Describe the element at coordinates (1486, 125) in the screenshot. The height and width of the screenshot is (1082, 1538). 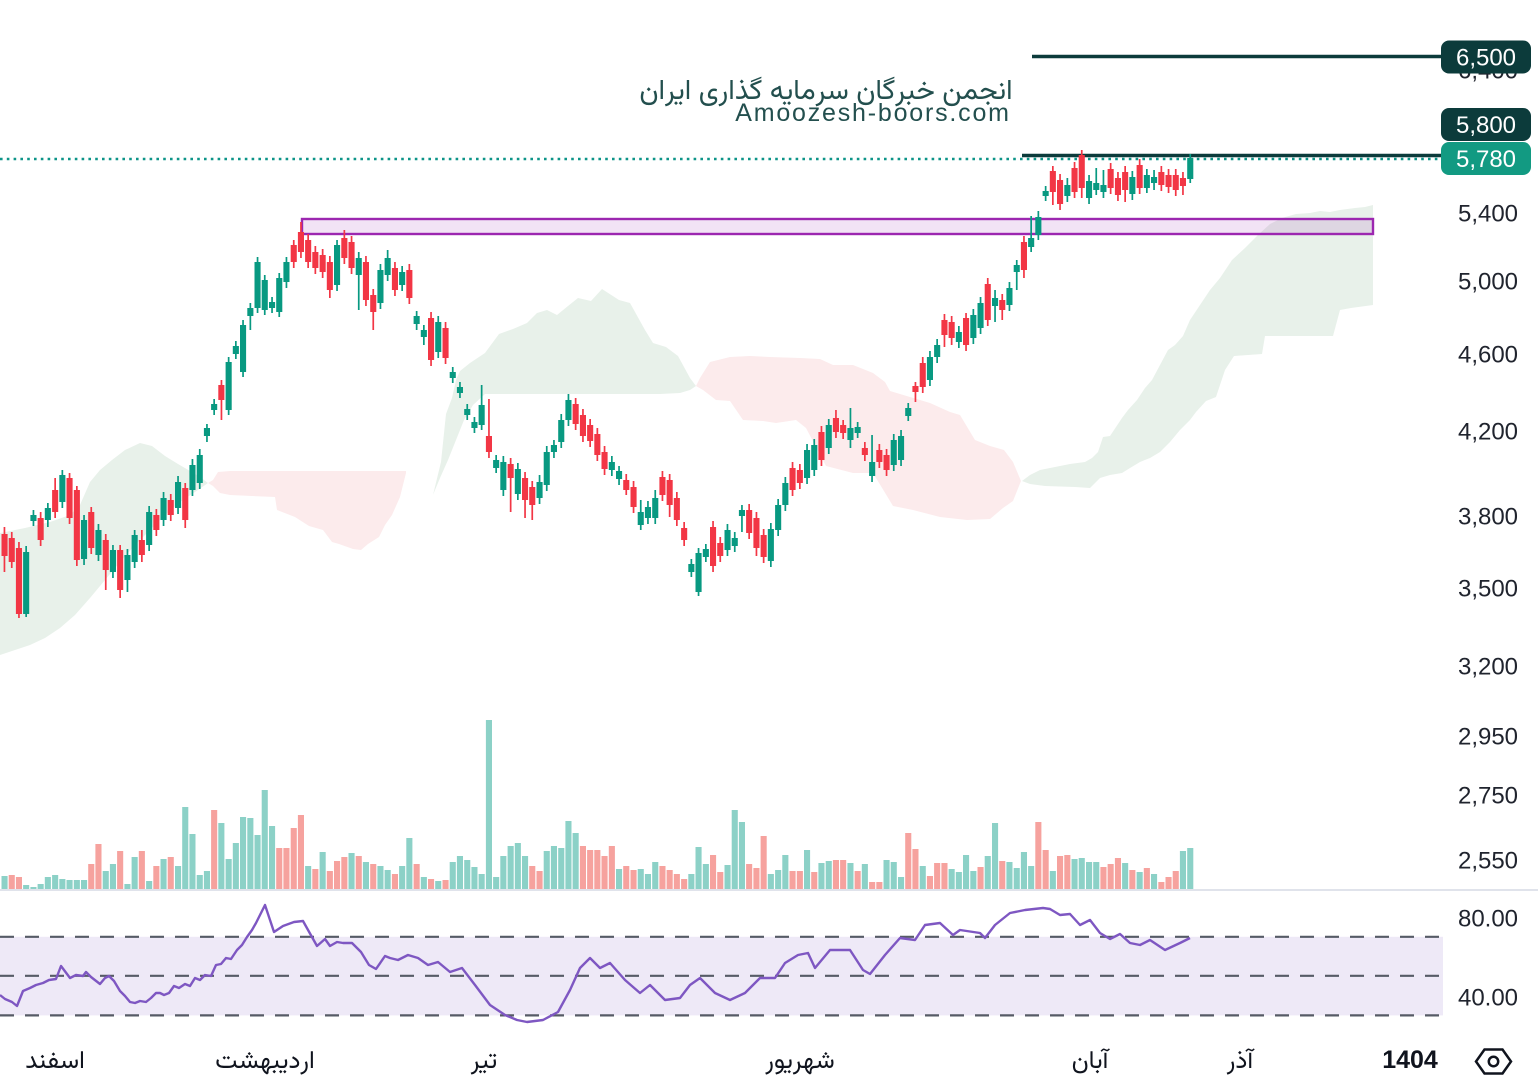
I see `svg-text: 5,800` at that location.